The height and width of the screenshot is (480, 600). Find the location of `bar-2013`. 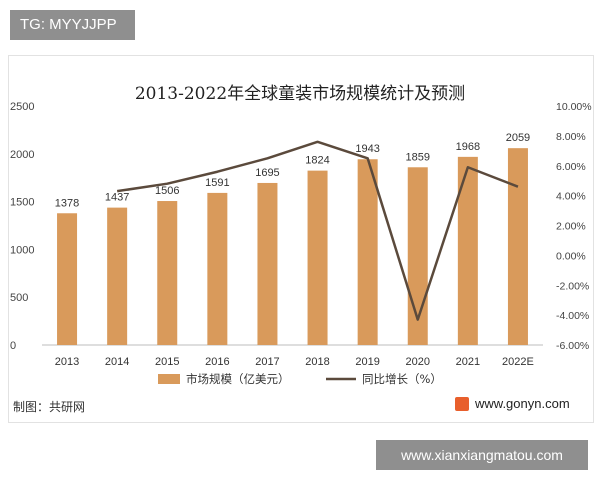

bar-2013 is located at coordinates (67, 279).